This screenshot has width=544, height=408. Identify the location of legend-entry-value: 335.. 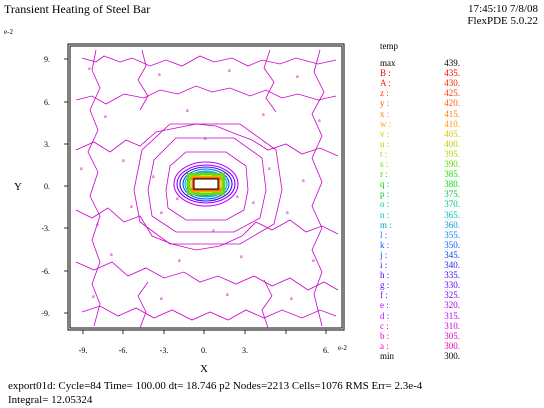
(452, 275).